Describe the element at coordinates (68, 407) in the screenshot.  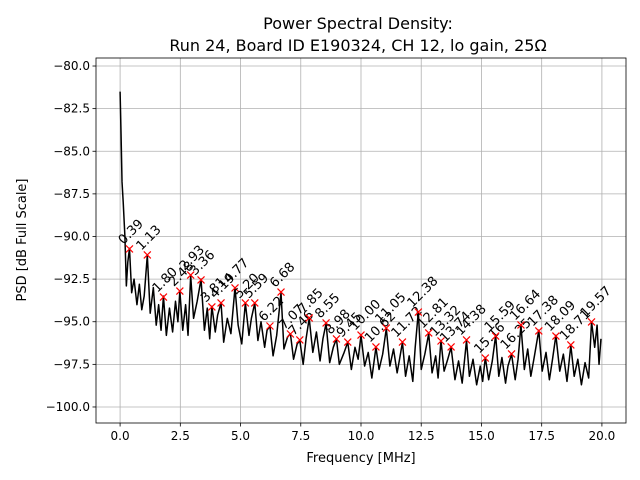
I see `y-tick-label: −100.0` at that location.